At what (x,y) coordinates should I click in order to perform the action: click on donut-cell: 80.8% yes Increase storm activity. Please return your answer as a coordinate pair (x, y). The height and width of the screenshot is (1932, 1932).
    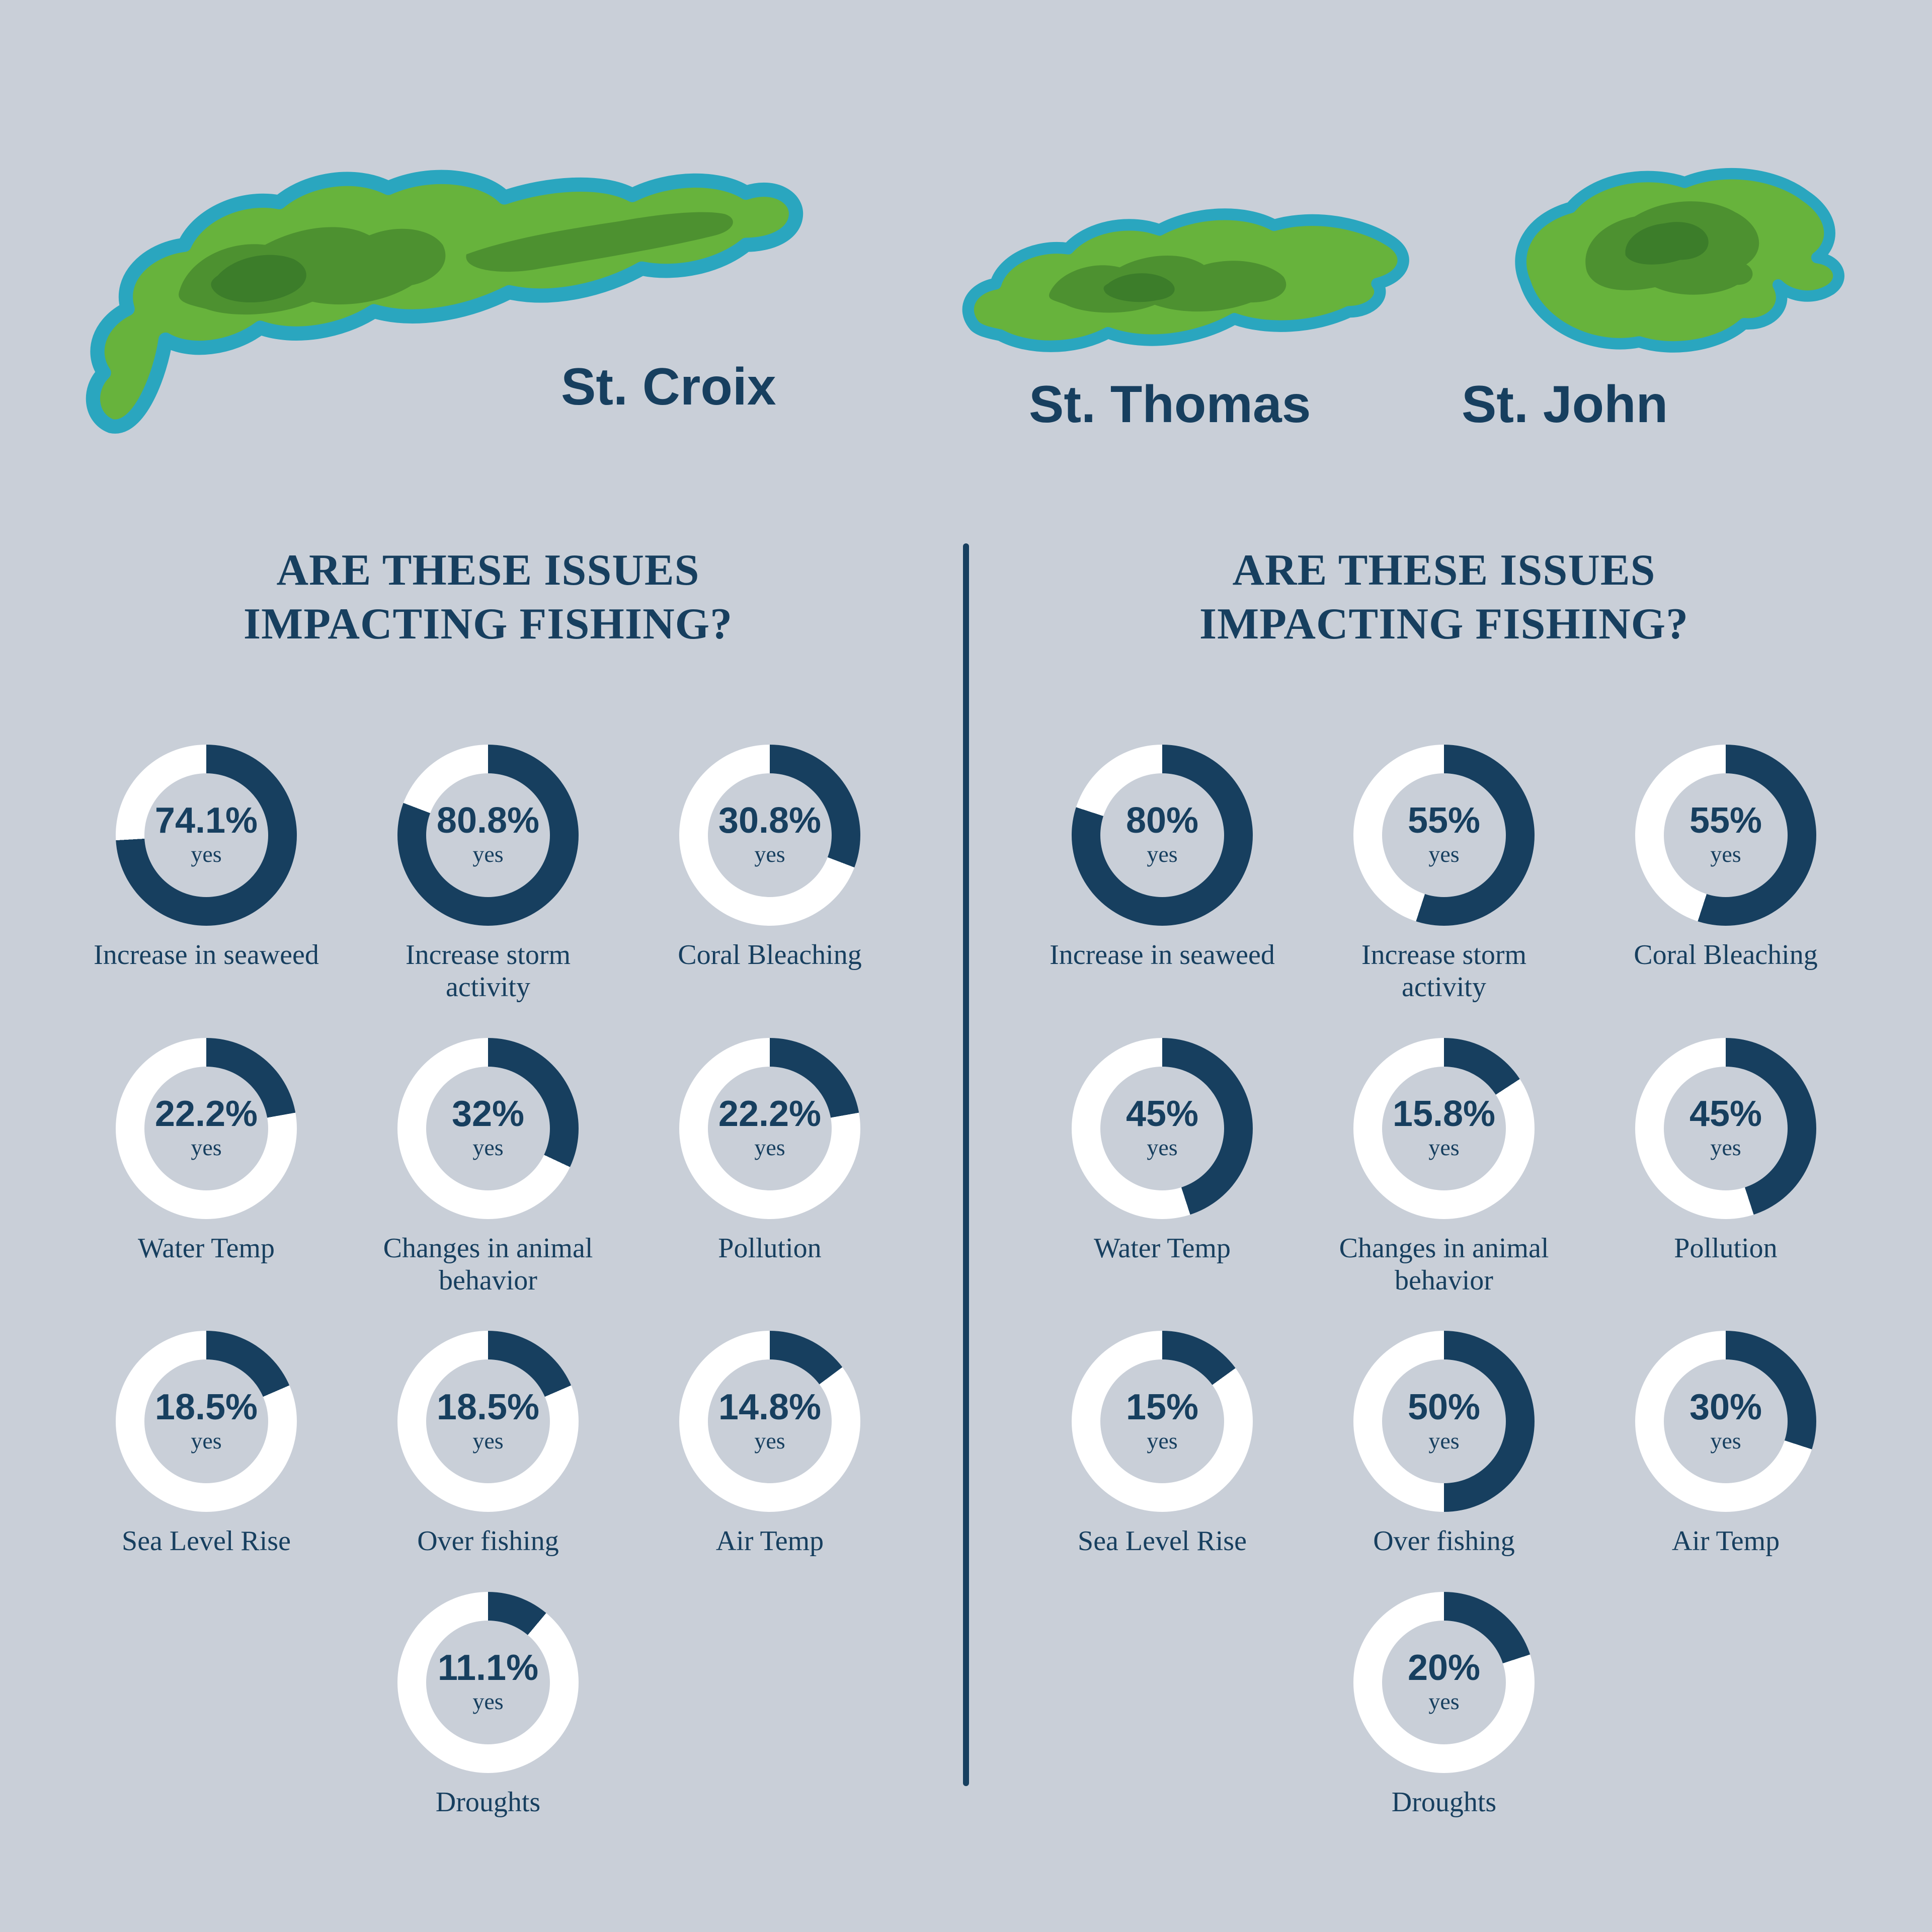
    Looking at the image, I should click on (488, 874).